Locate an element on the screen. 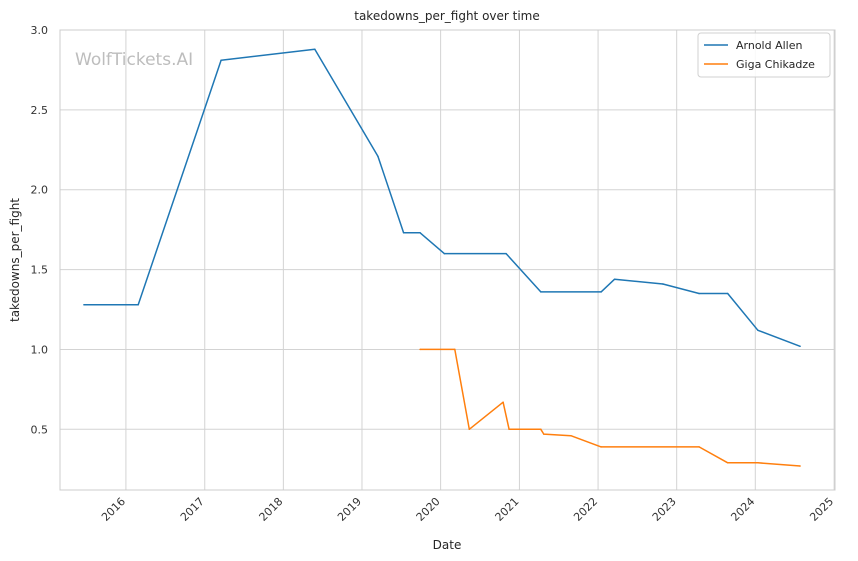  y-tick-label: 2.5 is located at coordinates (40, 110).